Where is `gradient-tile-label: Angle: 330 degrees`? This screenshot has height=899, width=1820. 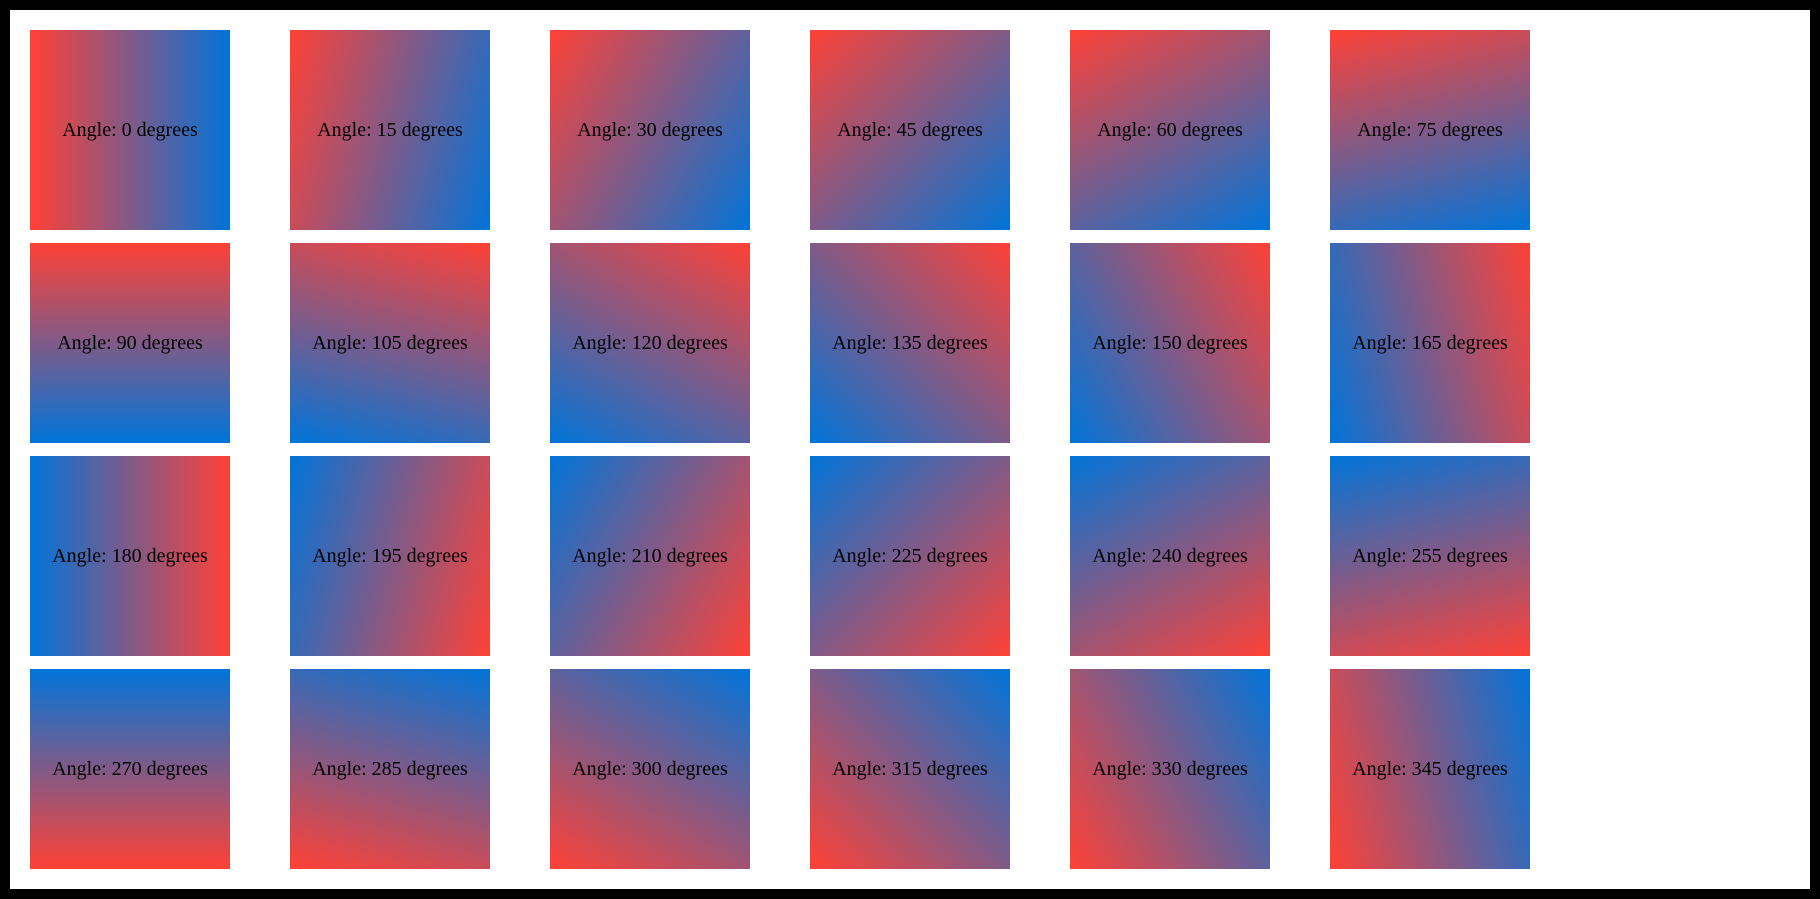
gradient-tile-label: Angle: 330 degrees is located at coordinates (1170, 768).